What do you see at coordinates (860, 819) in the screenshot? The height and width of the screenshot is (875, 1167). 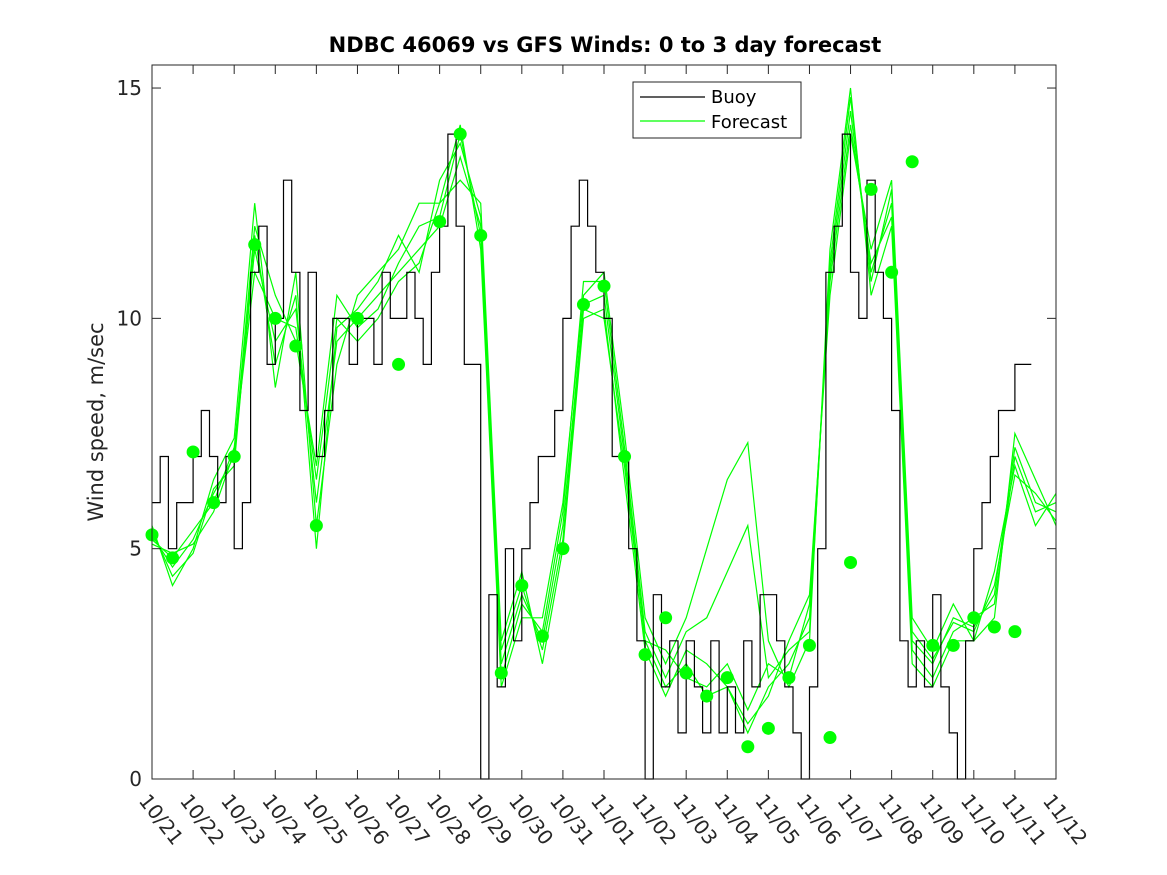 I see `x-tick-label: 11/07` at bounding box center [860, 819].